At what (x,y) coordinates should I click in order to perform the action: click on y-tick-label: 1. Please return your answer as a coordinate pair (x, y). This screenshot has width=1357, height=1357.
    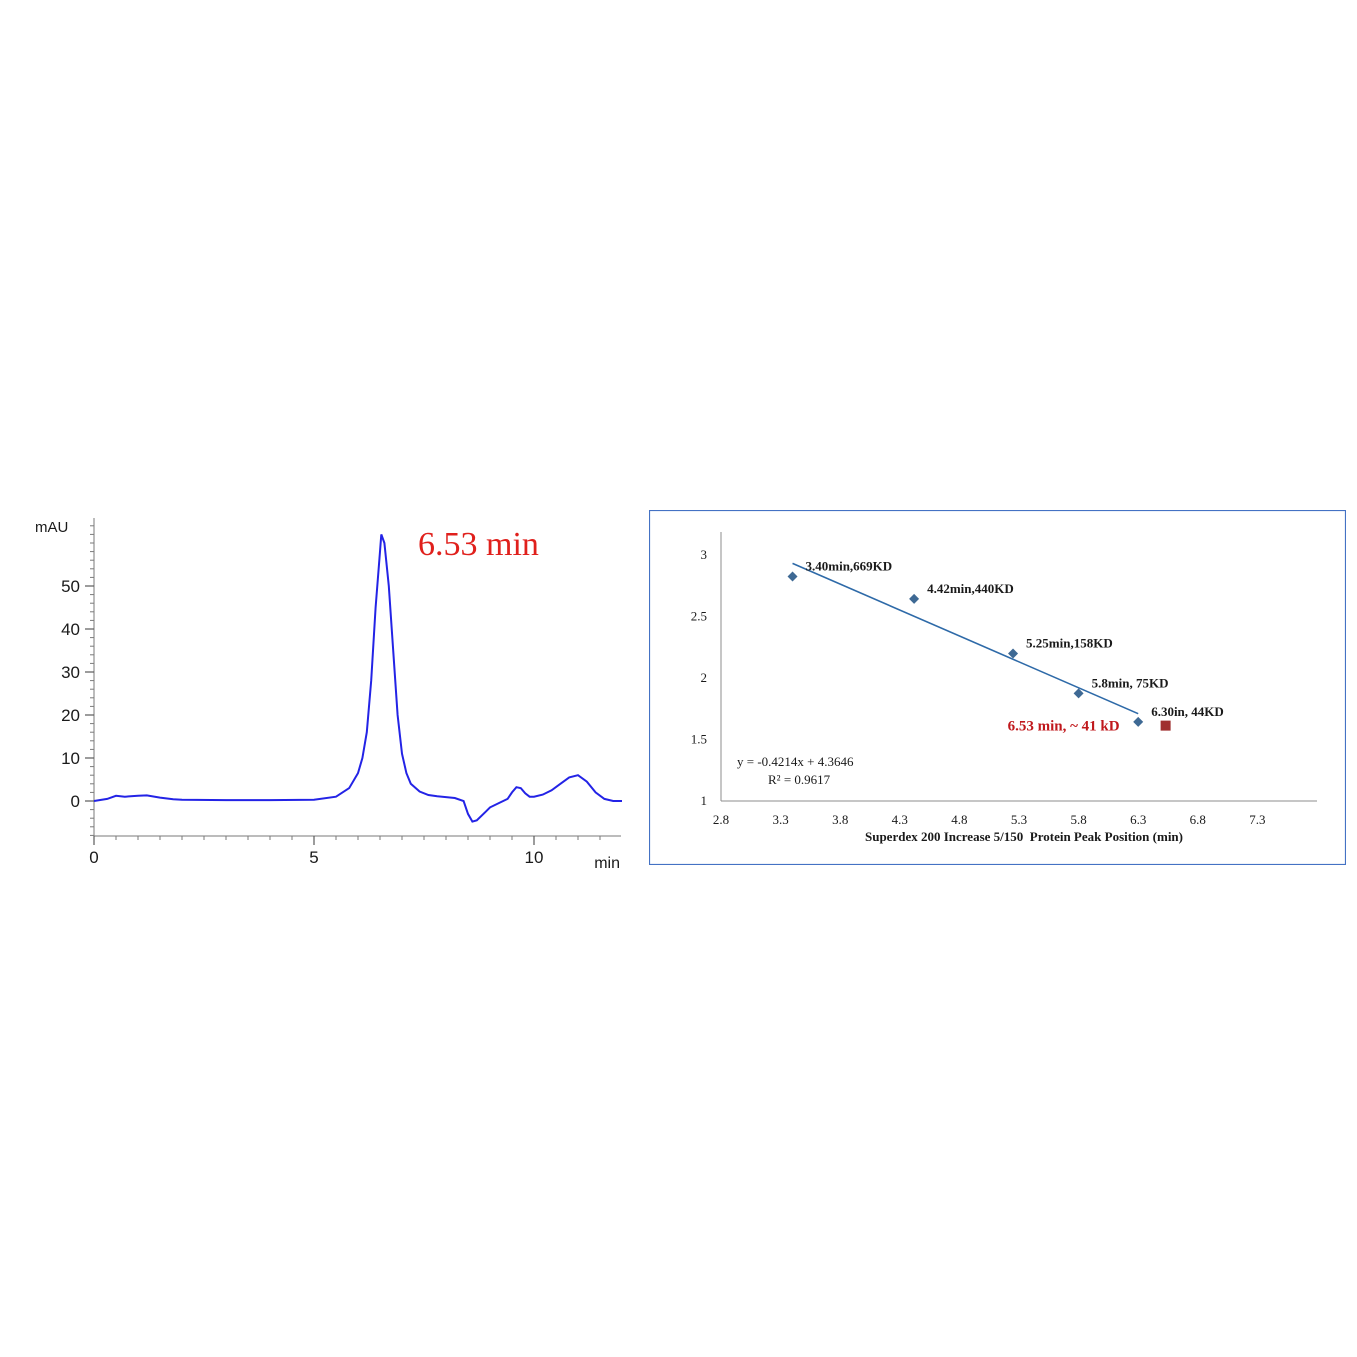
    Looking at the image, I should click on (704, 800).